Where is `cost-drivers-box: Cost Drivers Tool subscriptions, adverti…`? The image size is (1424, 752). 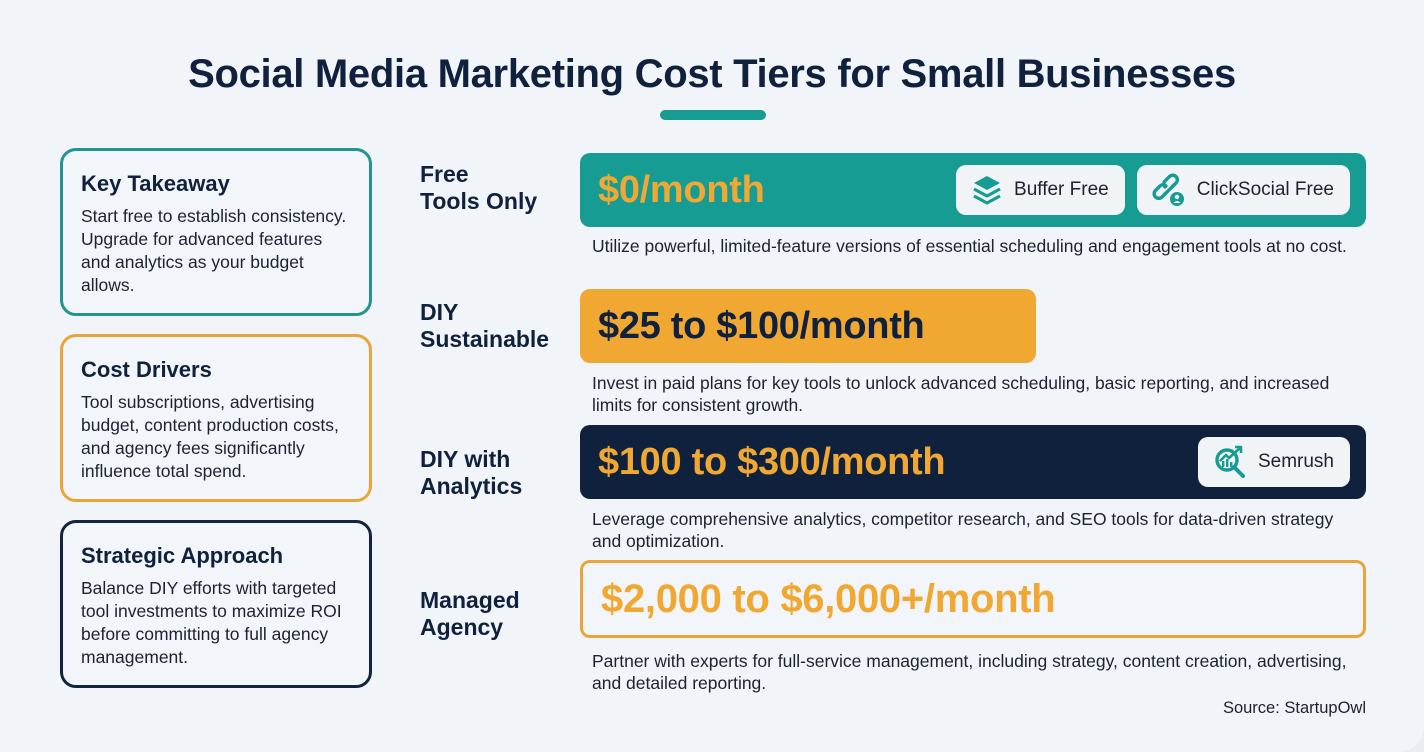 cost-drivers-box: Cost Drivers Tool subscriptions, adverti… is located at coordinates (216, 418).